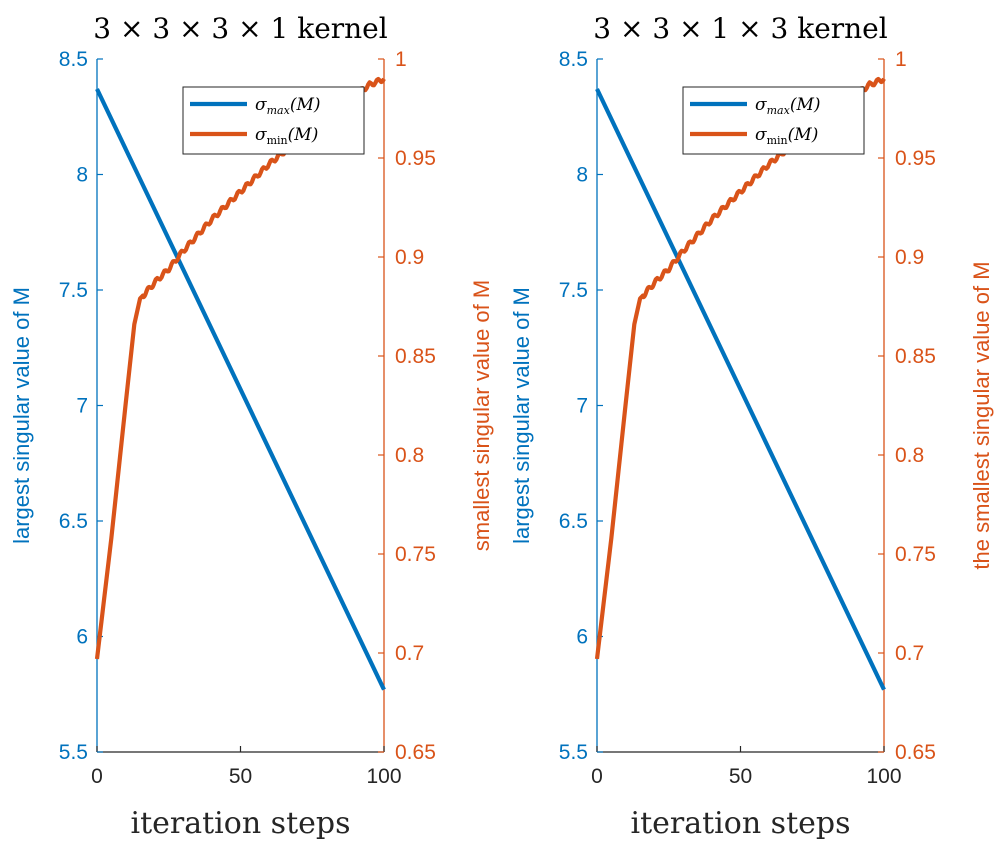  I want to click on y-axis-right-label: smallest singular value of M, so click(481, 415).